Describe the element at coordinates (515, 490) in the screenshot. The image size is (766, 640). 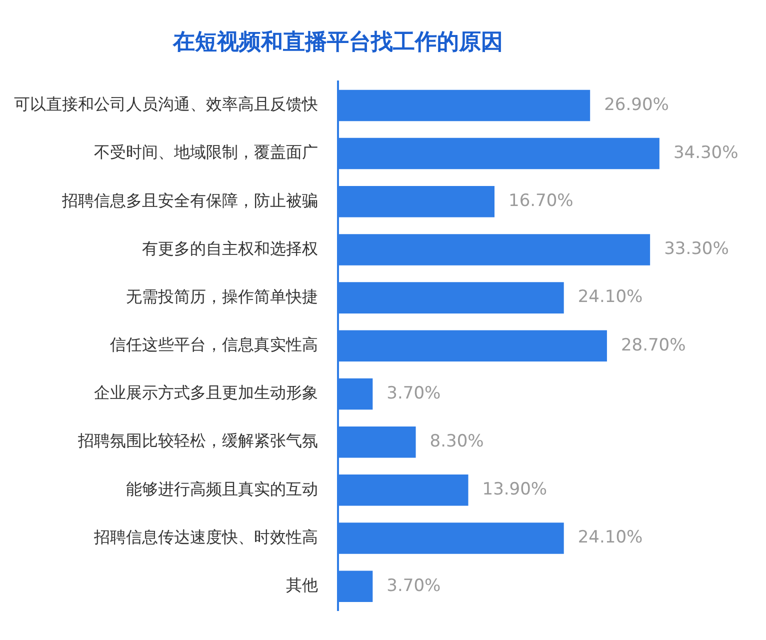
I see `data-label: 13.90%` at that location.